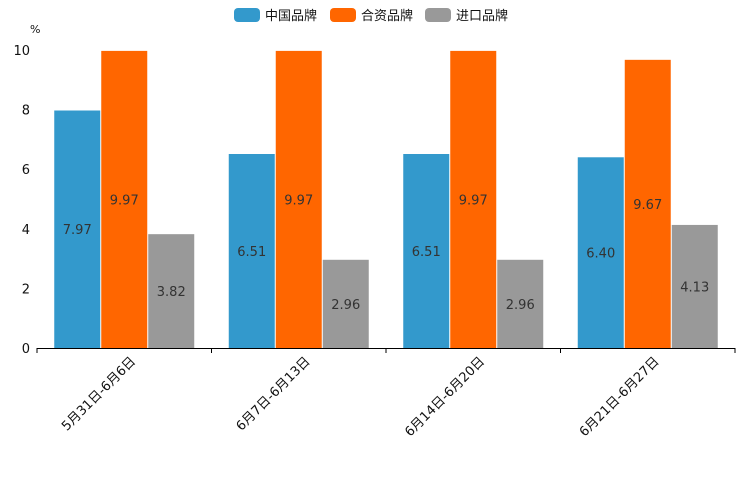  Describe the element at coordinates (21, 51) in the screenshot. I see `y-tick-label: 10` at that location.